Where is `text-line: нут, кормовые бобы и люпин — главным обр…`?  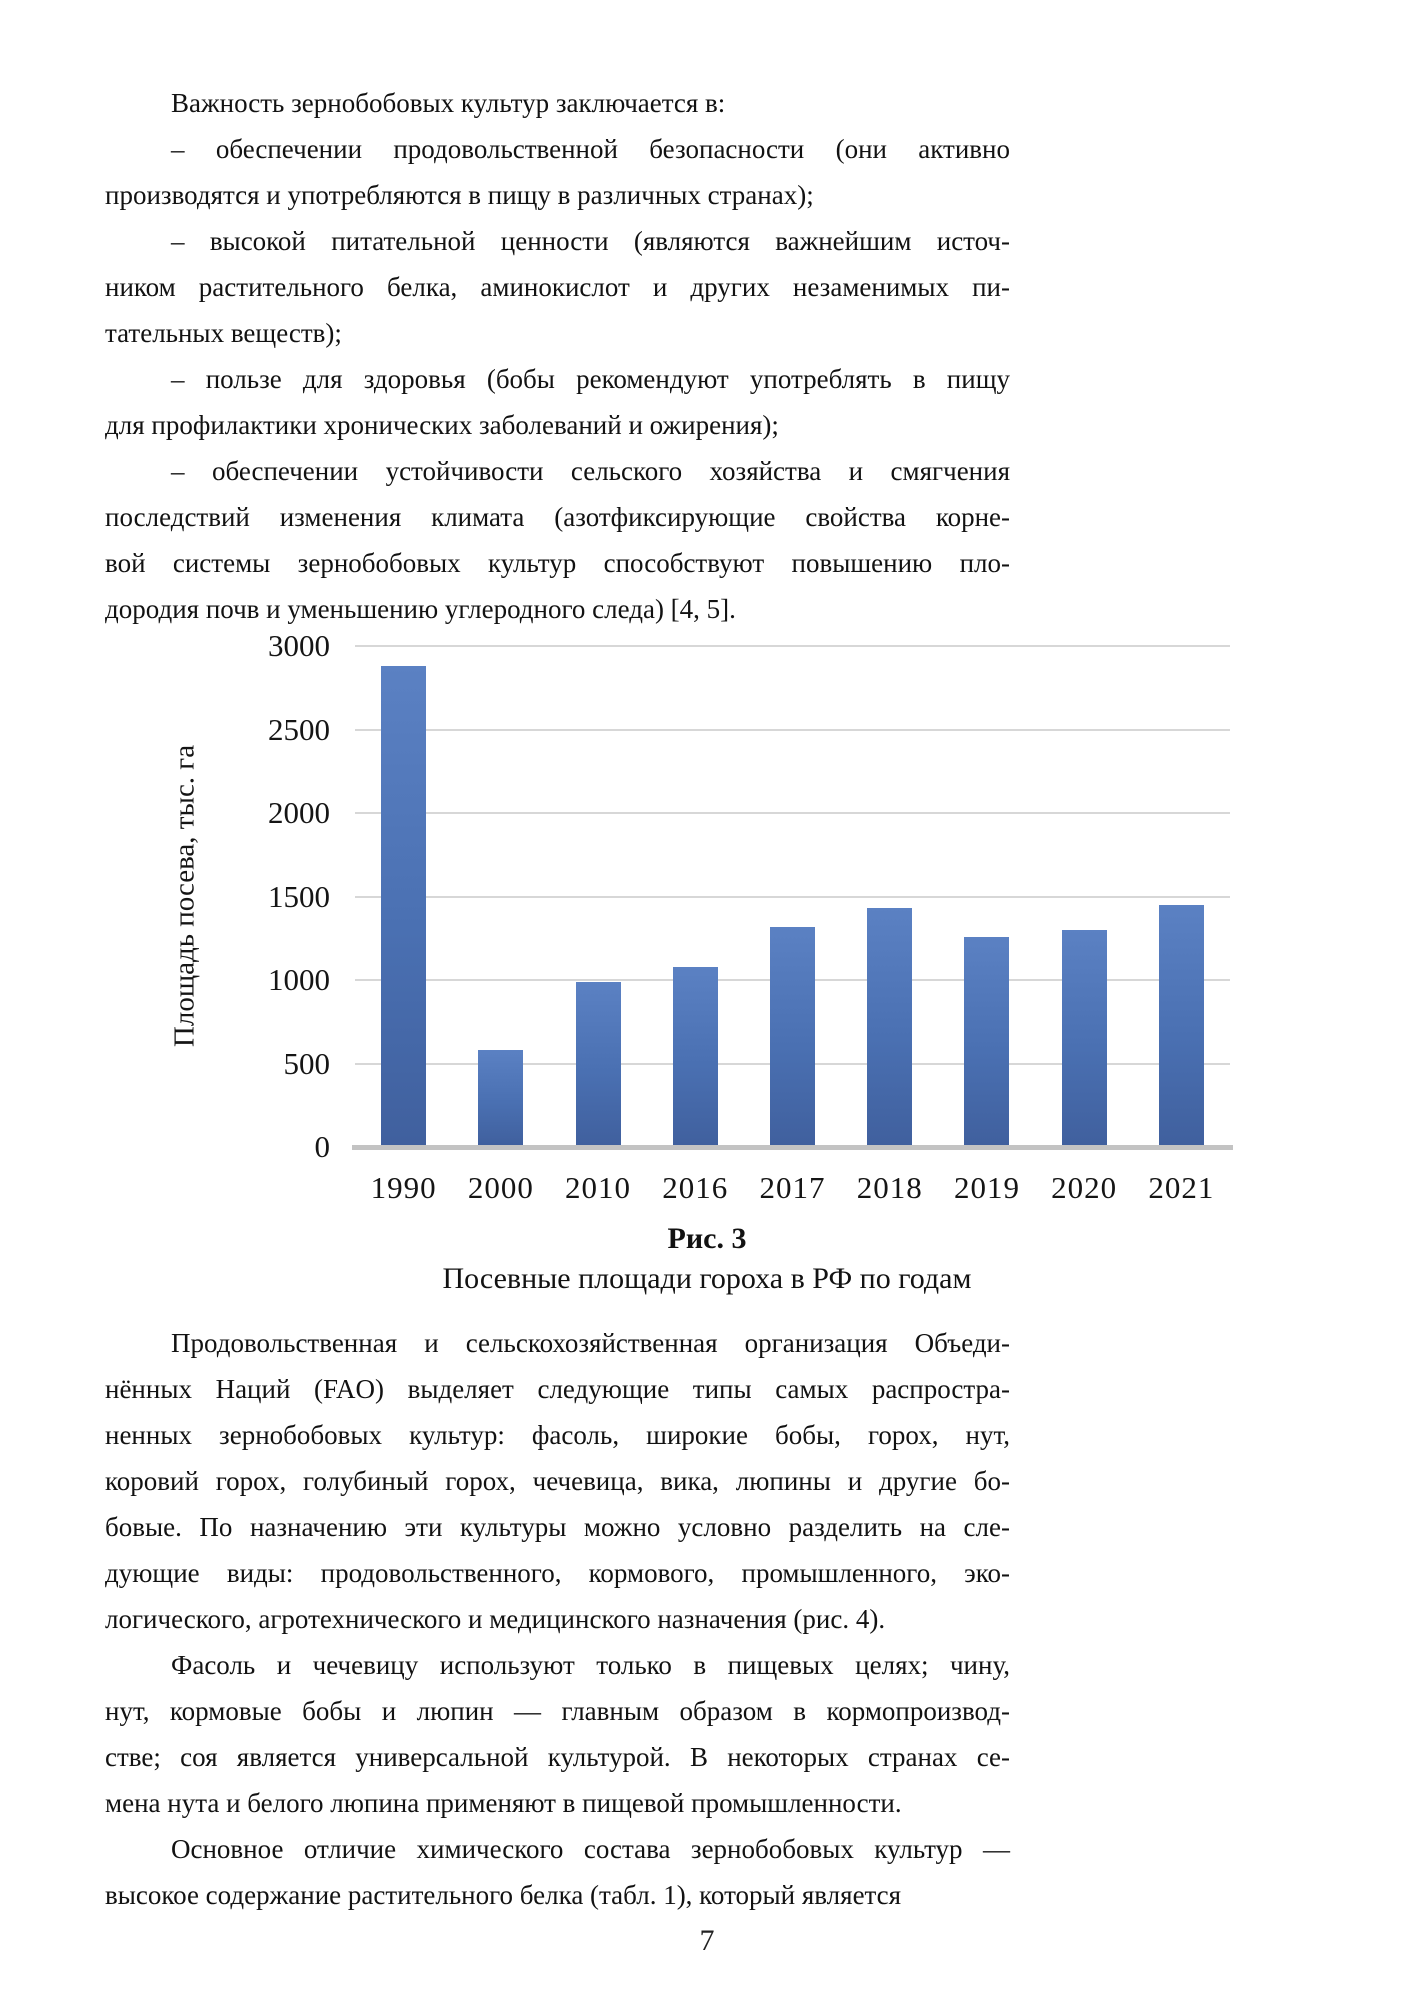 text-line: нут, кормовые бобы и люпин — главным обр… is located at coordinates (557, 1711).